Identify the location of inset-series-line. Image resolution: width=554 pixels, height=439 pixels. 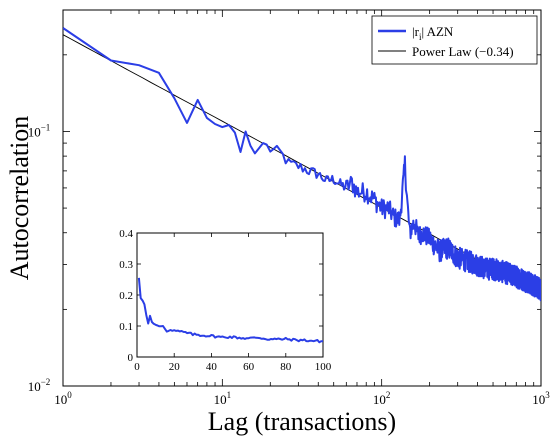
(230, 310).